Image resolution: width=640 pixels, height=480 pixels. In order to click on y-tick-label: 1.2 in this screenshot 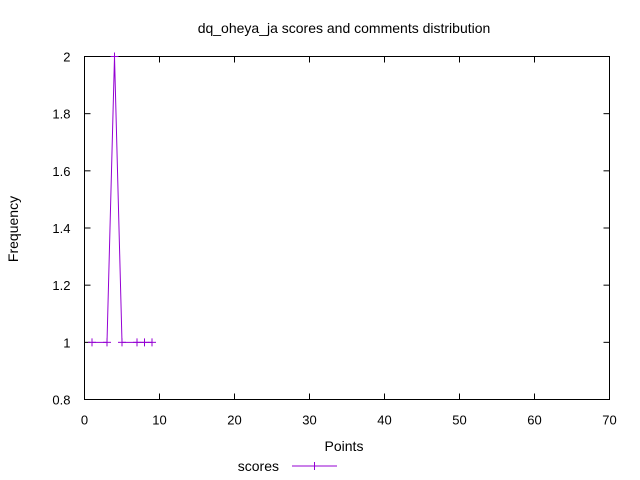, I will do `click(61, 285)`.